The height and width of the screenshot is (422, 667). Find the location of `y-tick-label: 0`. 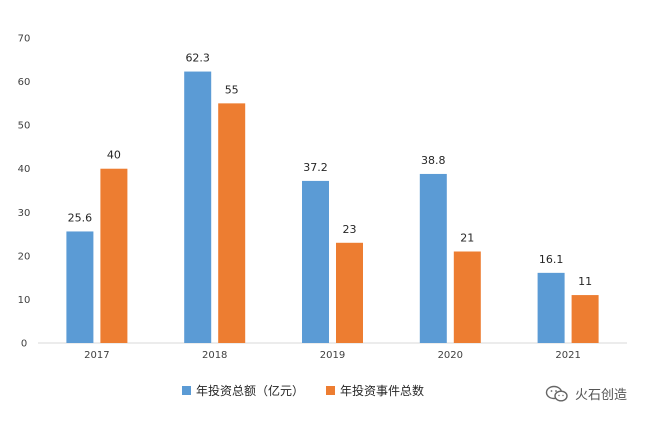

y-tick-label: 0 is located at coordinates (24, 344).